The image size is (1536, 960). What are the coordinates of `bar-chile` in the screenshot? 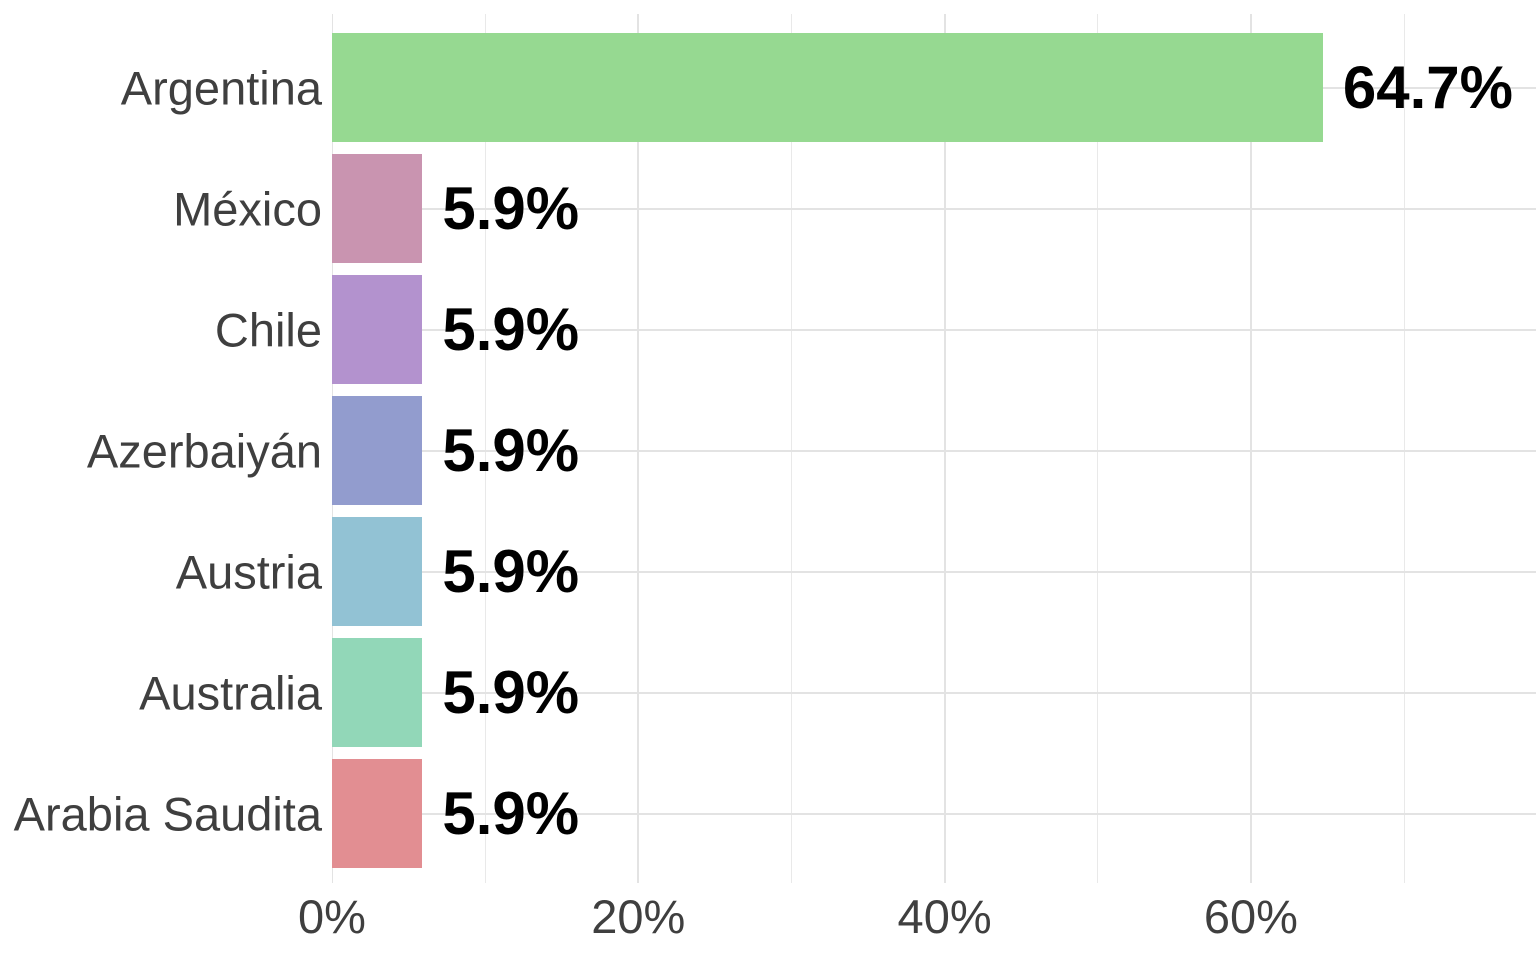 It's located at (377, 329).